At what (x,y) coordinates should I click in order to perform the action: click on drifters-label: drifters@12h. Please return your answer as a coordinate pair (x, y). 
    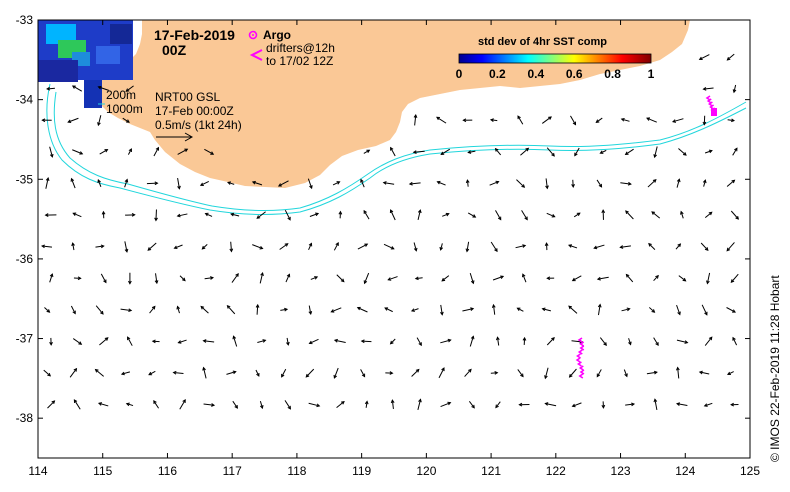
    Looking at the image, I should click on (300, 48).